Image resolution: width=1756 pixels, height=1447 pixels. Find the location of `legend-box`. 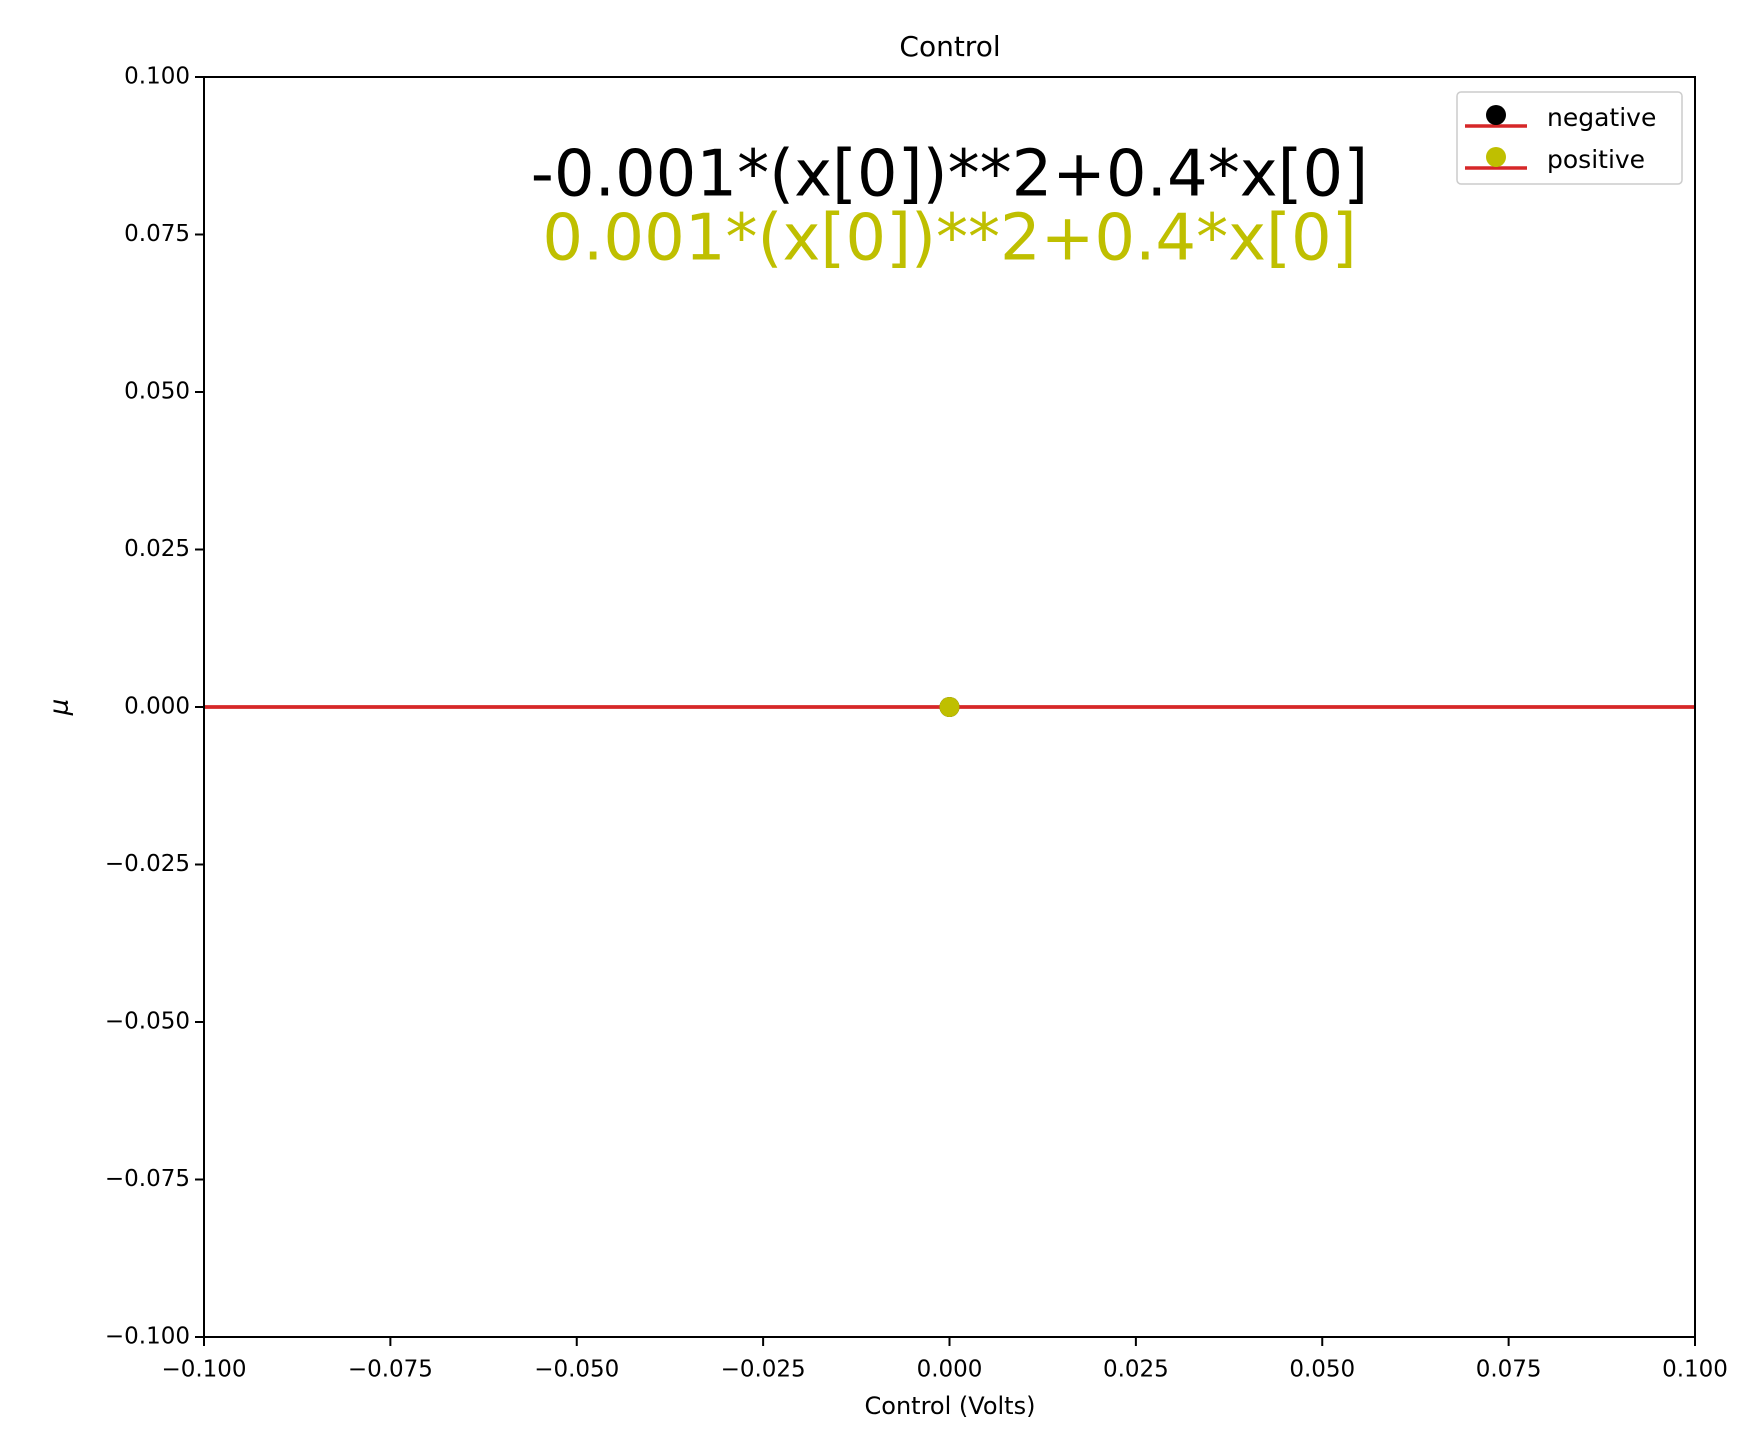

legend-box is located at coordinates (1569, 138).